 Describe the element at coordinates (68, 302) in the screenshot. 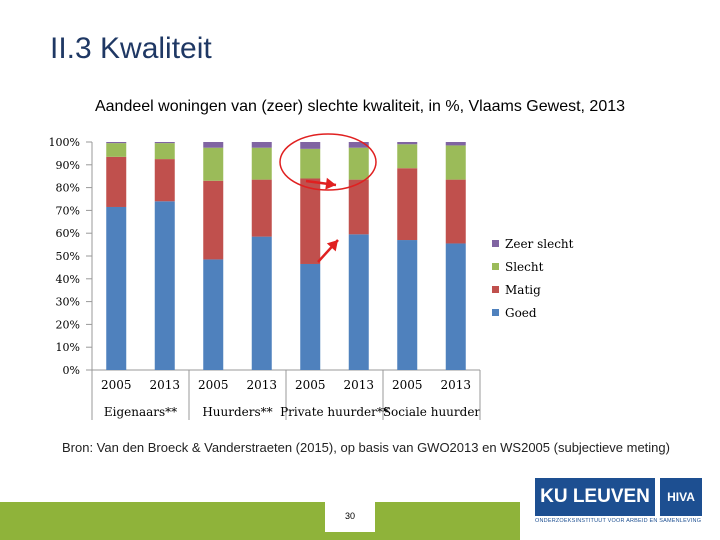

I see `y-tick-label: 30%` at that location.